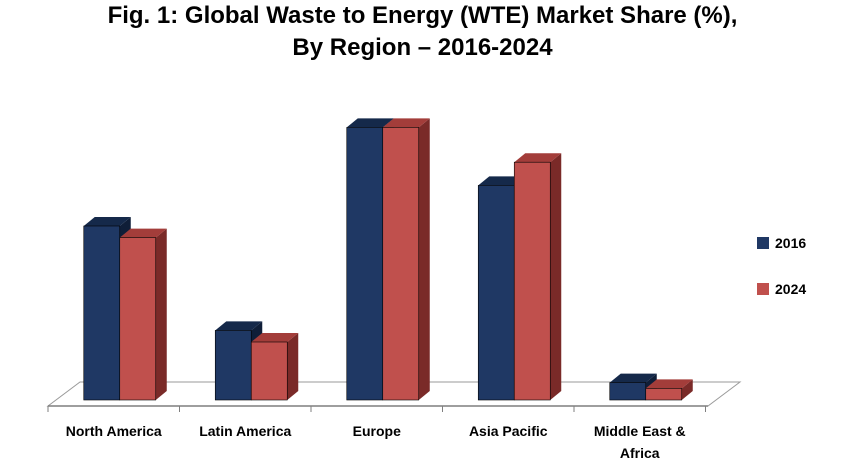  I want to click on legend-label: 2024, so click(790, 289).